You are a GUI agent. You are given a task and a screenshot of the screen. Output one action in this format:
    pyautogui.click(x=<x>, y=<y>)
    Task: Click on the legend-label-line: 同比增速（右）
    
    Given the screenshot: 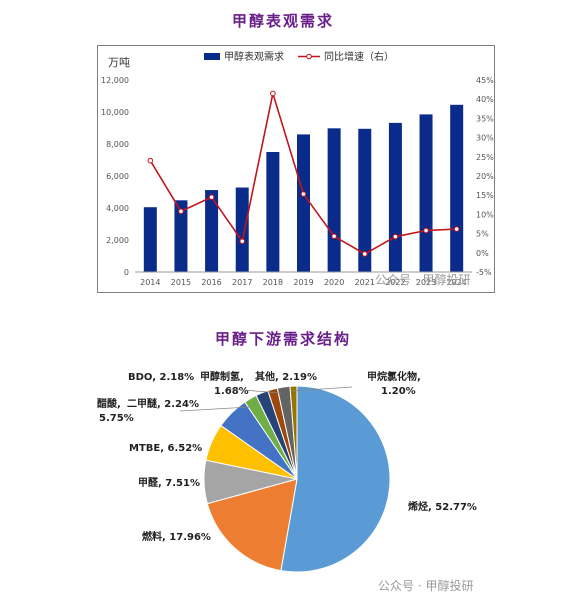 What is the action you would take?
    pyautogui.click(x=359, y=56)
    